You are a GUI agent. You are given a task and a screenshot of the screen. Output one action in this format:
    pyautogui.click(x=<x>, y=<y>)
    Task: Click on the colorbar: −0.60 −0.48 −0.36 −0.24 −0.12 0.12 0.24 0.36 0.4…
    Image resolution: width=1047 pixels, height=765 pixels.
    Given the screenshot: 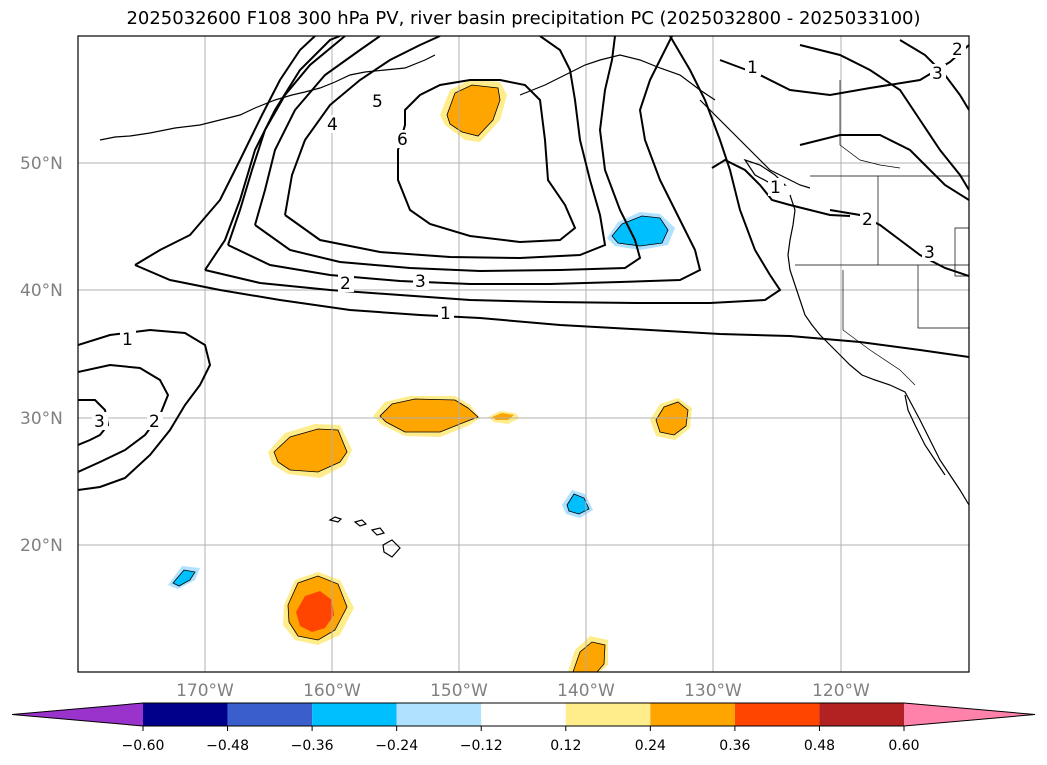 What is the action you would take?
    pyautogui.click(x=523, y=728)
    